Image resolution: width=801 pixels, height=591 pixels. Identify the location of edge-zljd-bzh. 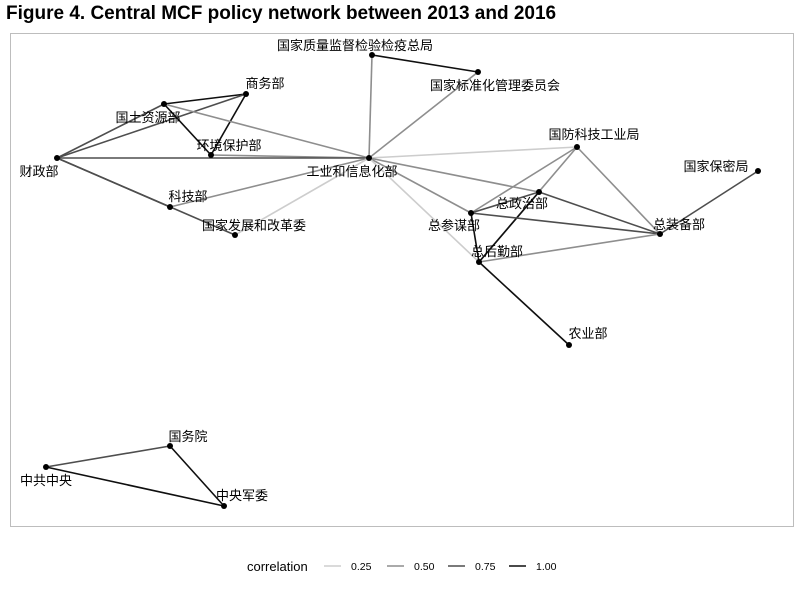
(425, 63).